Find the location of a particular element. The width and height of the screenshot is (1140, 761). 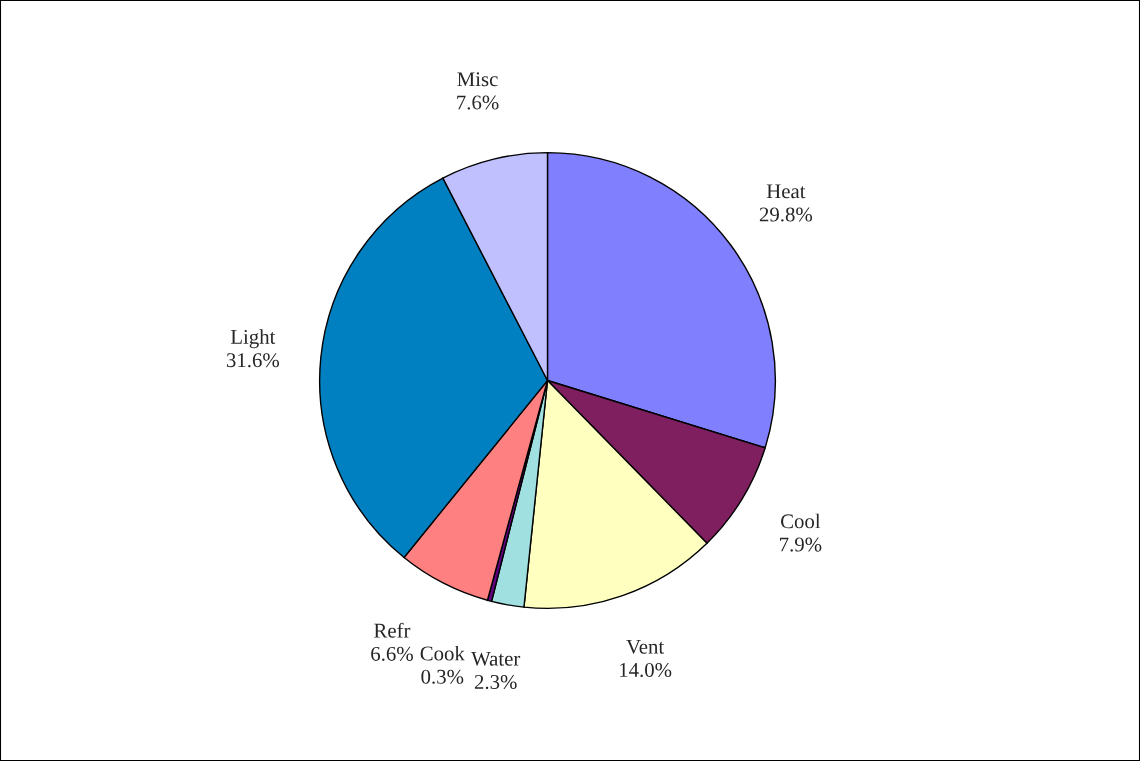

data-label: 0.3% is located at coordinates (442, 676).